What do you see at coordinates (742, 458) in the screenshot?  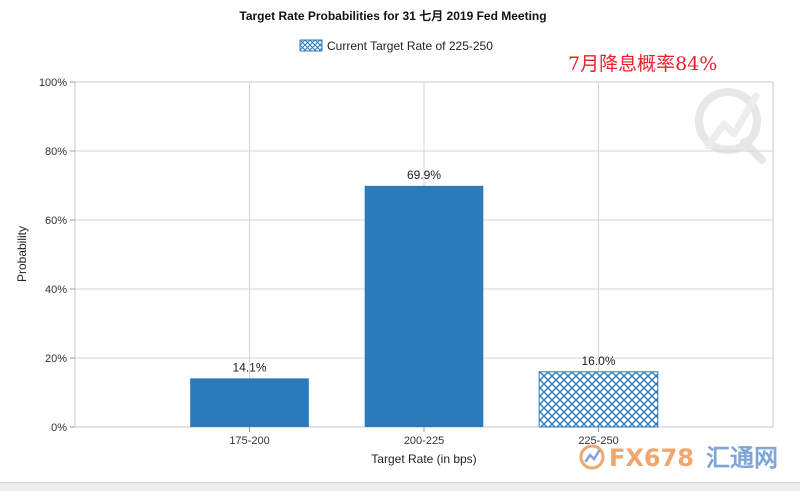 I see `brand-text-cn: 汇通网` at bounding box center [742, 458].